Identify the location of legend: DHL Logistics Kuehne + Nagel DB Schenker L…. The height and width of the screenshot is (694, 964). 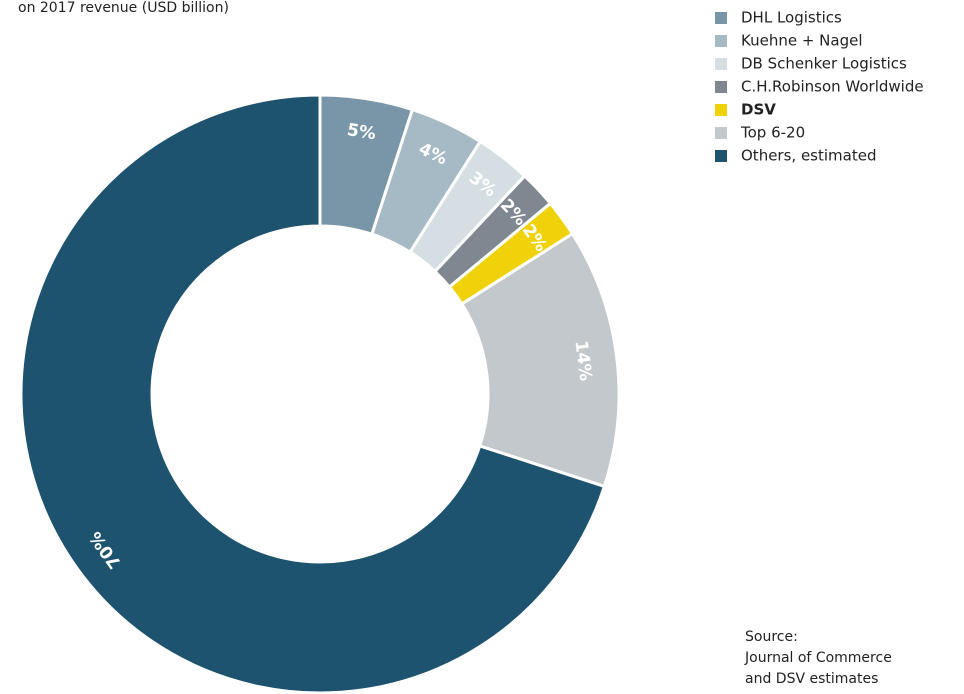
(819, 87).